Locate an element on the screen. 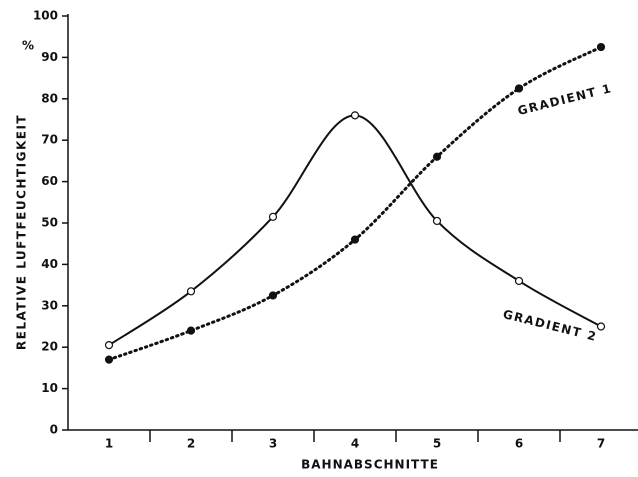 Image resolution: width=638 pixels, height=477 pixels. x-tick-label: 7 is located at coordinates (601, 444).